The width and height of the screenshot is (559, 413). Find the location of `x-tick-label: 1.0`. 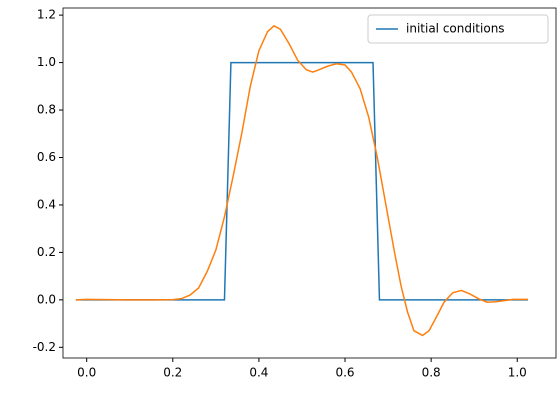

x-tick-label: 1.0 is located at coordinates (517, 373).